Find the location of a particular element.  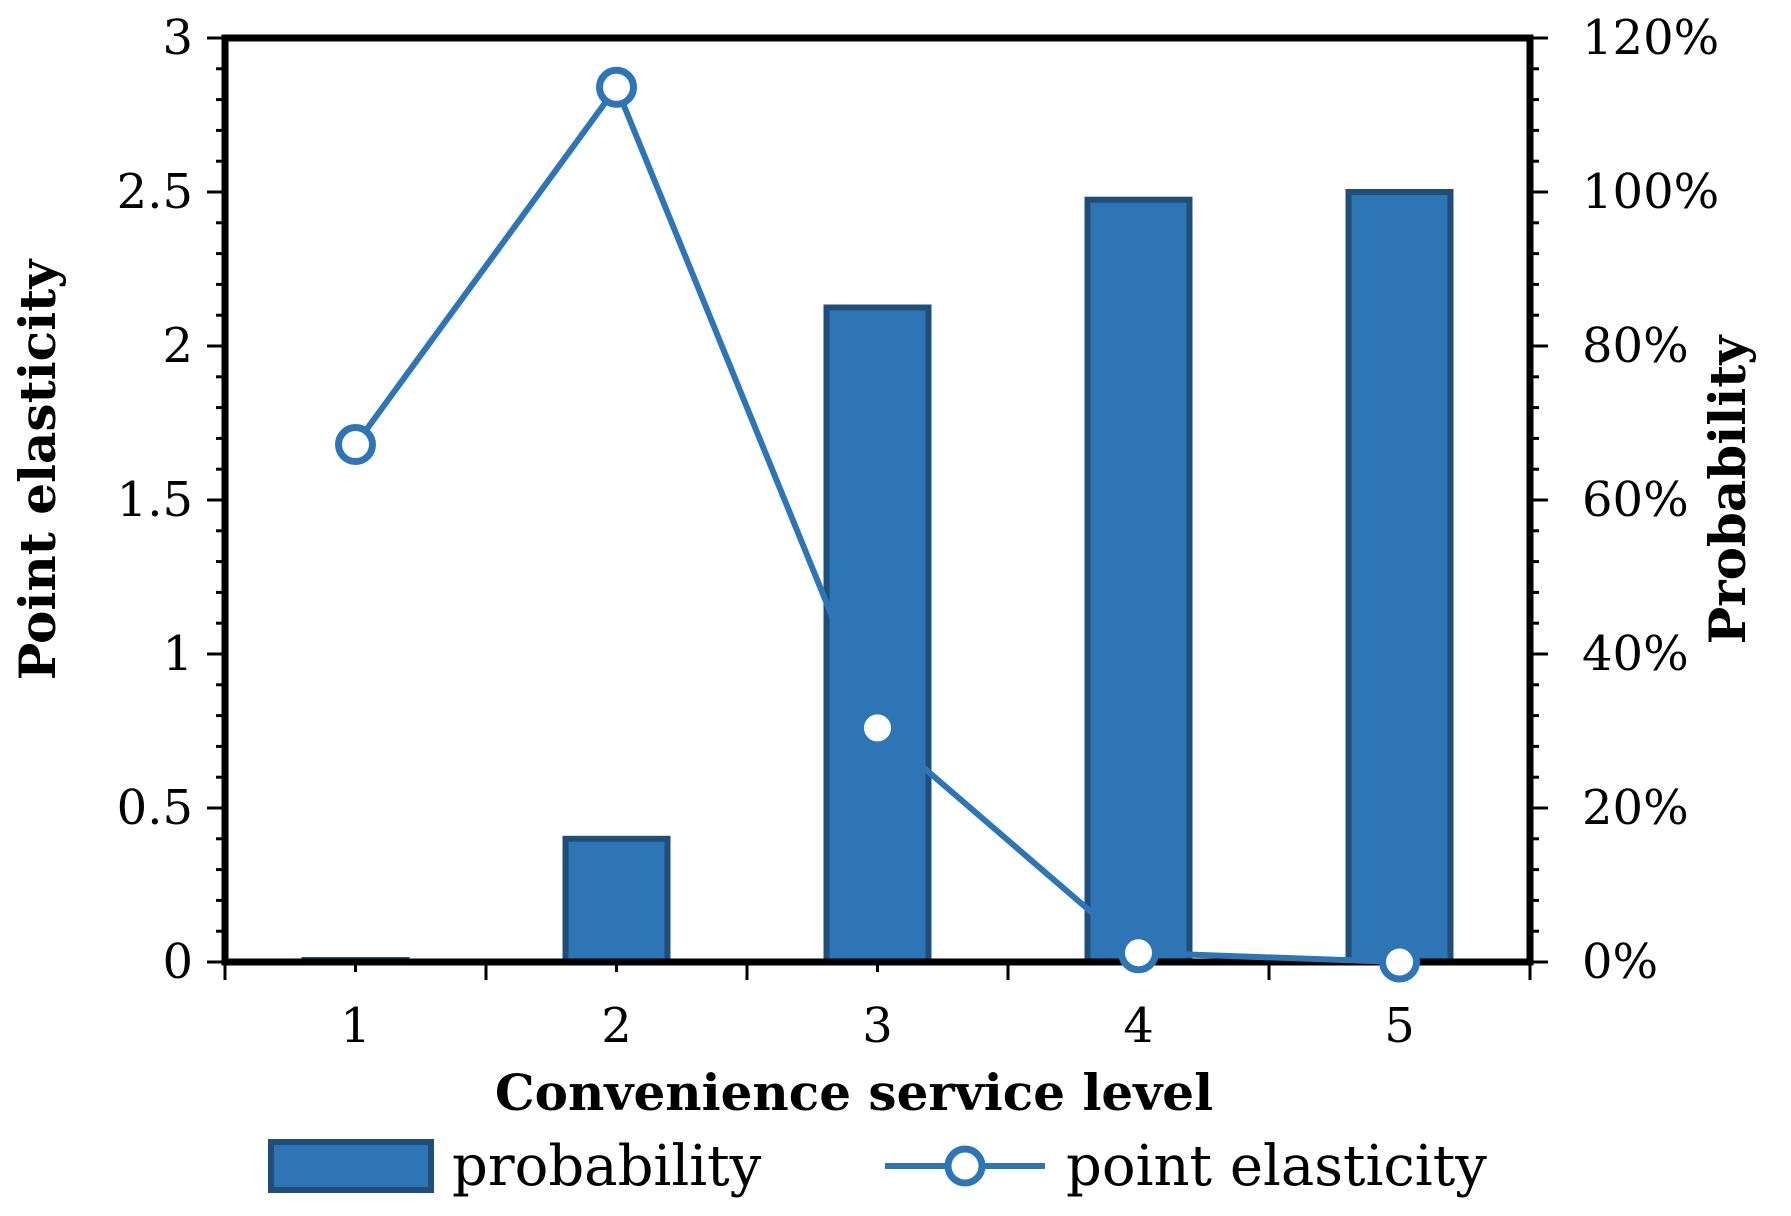

x-tick-label: 5 is located at coordinates (1399, 1026).